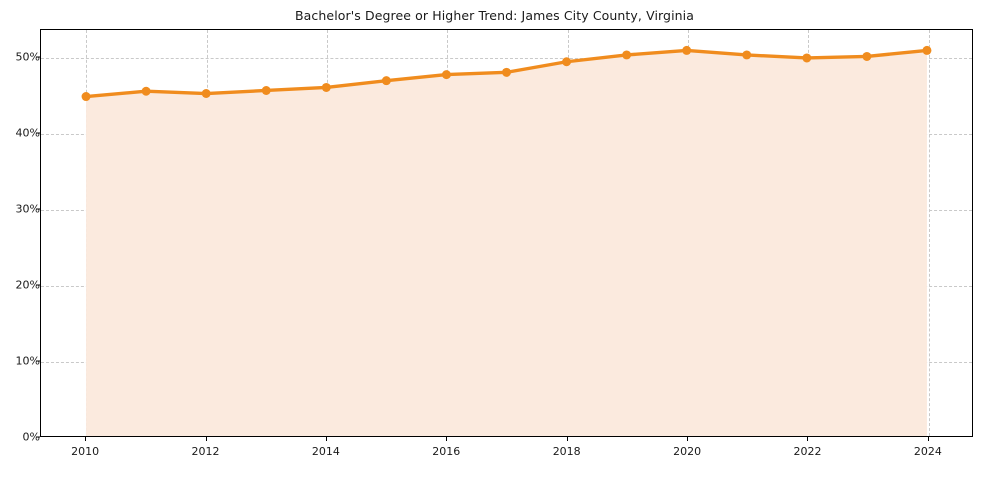 This screenshot has height=490, width=989. Describe the element at coordinates (31, 437) in the screenshot. I see `y-axis-tick-label: 0%` at that location.